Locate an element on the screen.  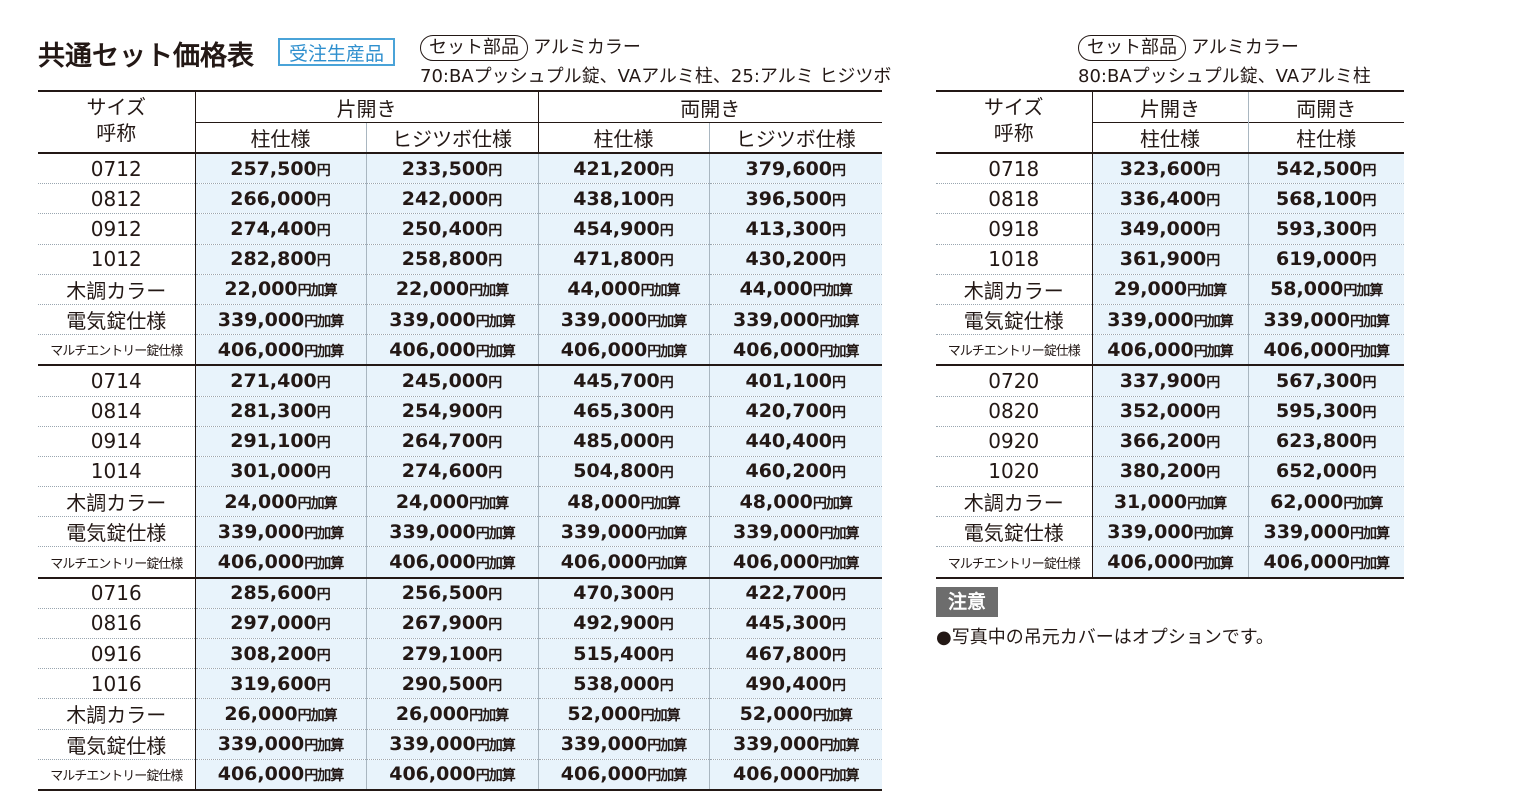
table-row: 0816 297,000円 267,900円 492,900円 445,300円 is located at coordinates (460, 623).